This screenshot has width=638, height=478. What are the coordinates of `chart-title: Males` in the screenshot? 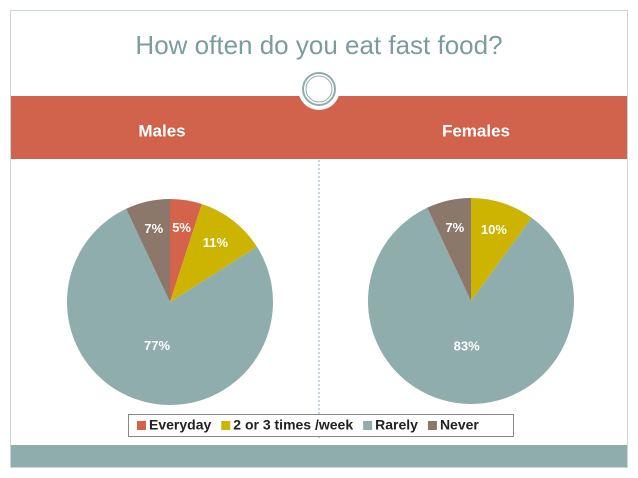 It's located at (161, 130).